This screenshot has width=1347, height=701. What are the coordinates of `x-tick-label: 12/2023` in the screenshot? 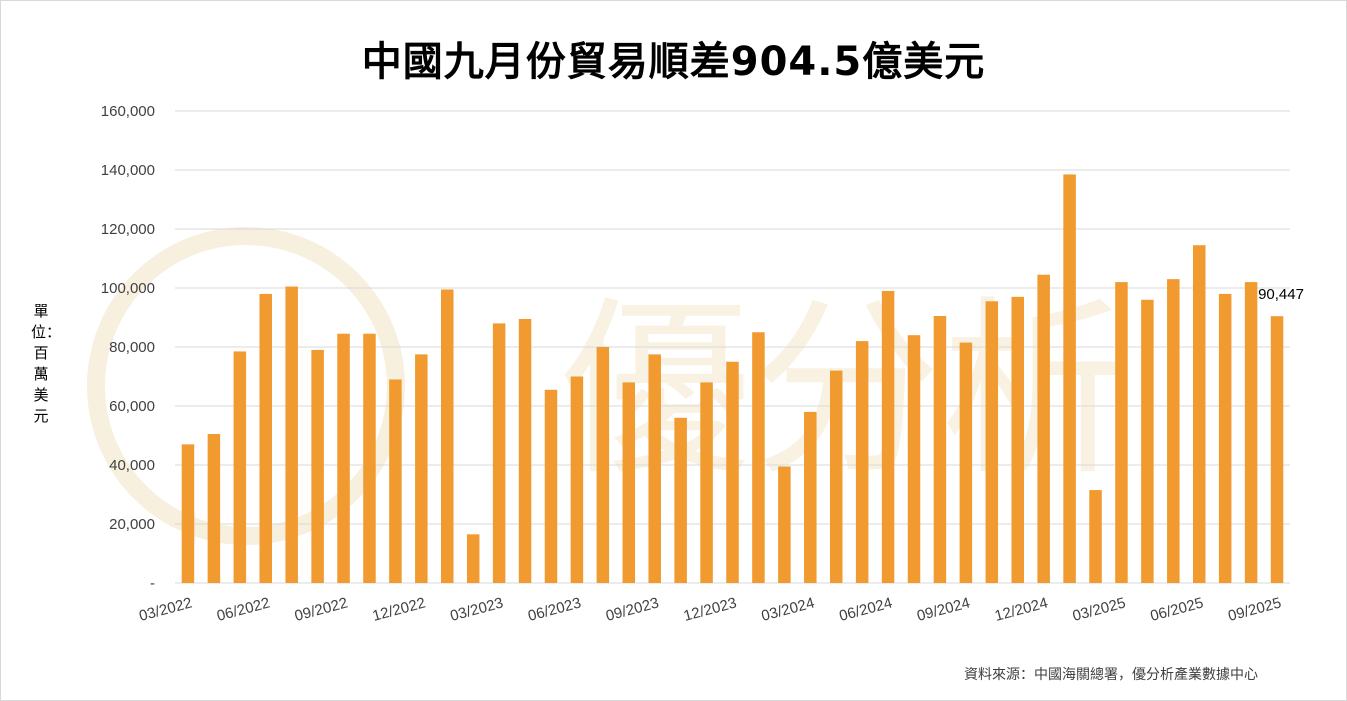 It's located at (710, 609).